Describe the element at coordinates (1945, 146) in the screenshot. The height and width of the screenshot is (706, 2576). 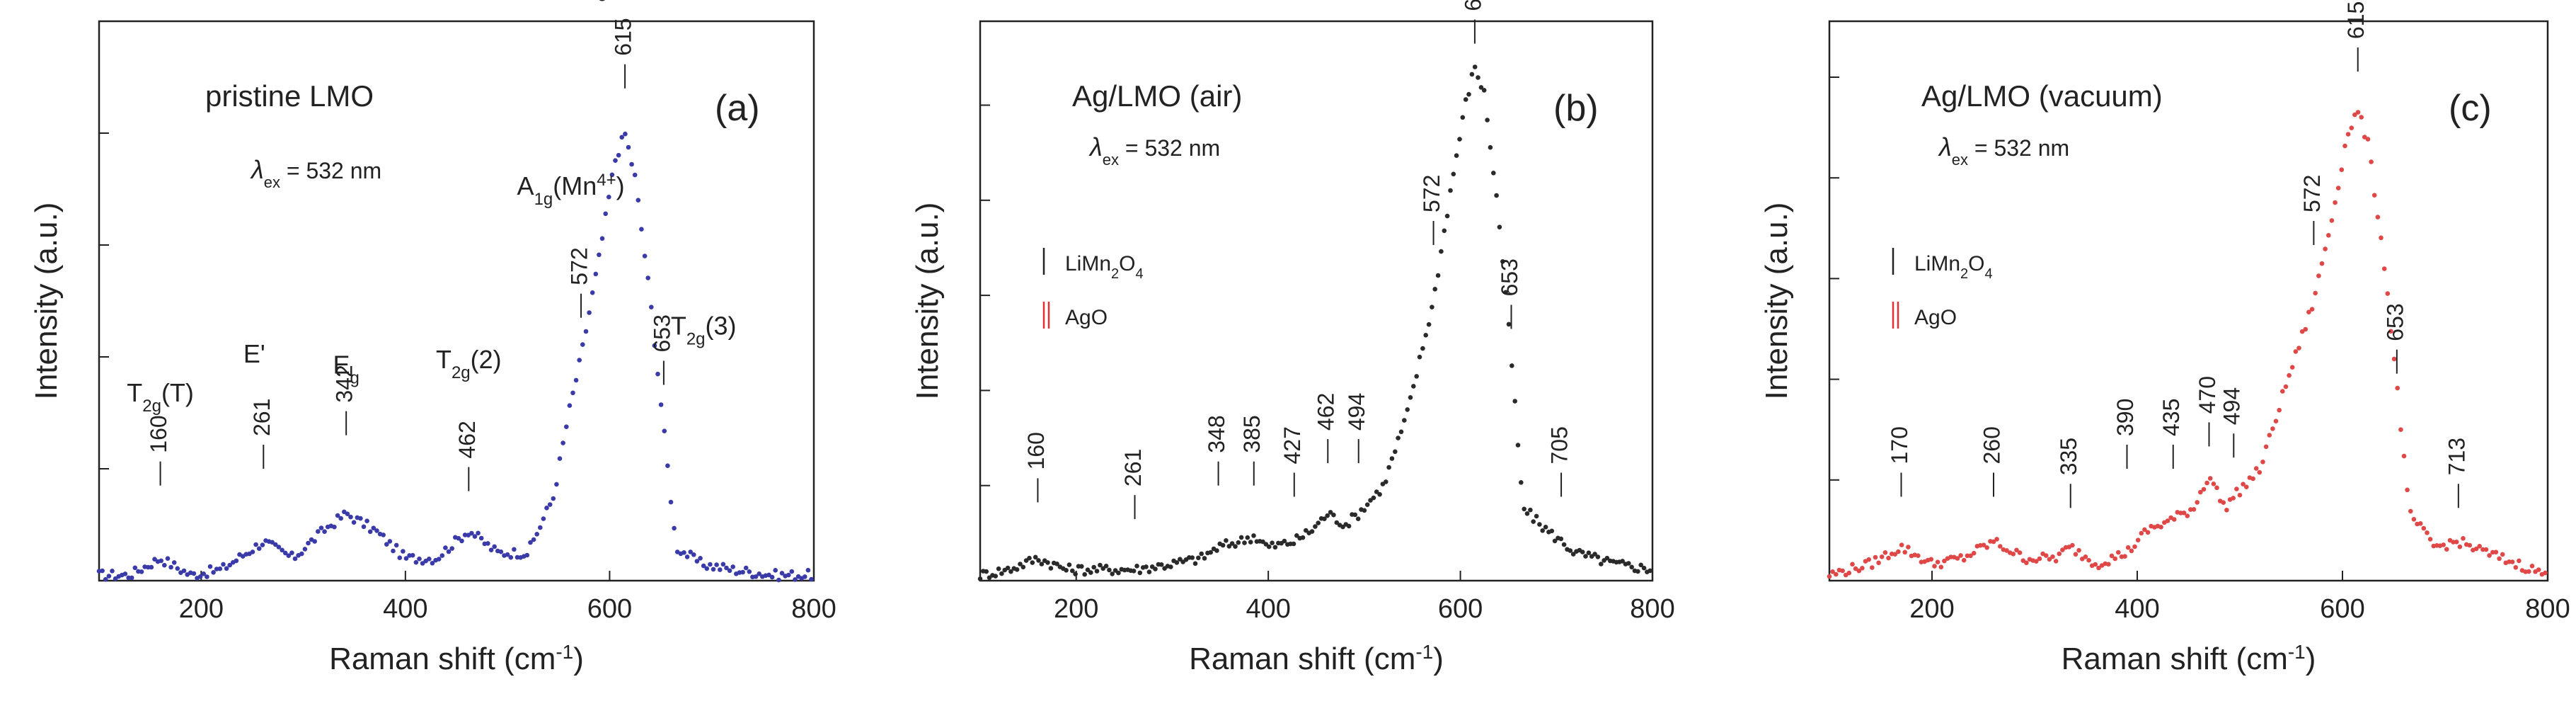
I see `lambda-symbol: λ` at that location.